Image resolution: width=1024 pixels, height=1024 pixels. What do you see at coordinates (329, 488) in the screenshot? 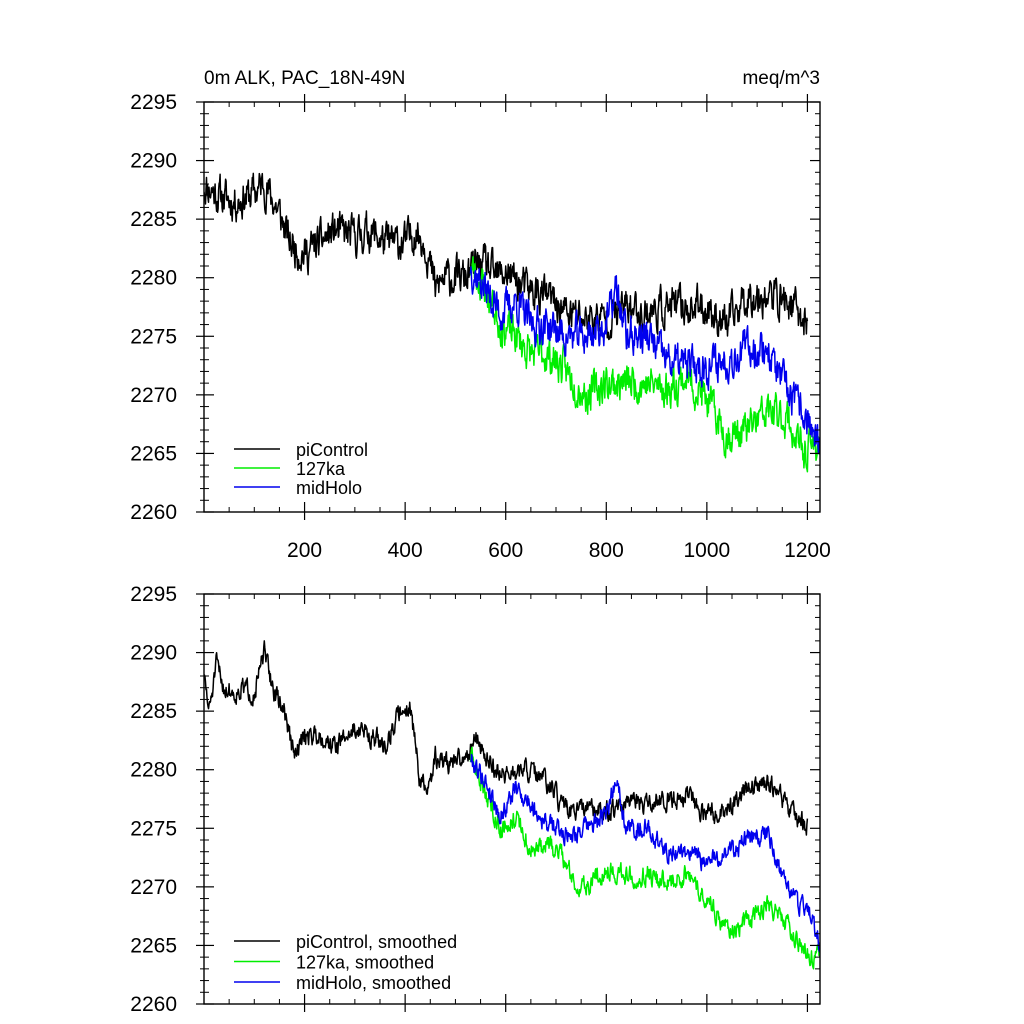
I see `top-legend-label-3: midHolo` at bounding box center [329, 488].